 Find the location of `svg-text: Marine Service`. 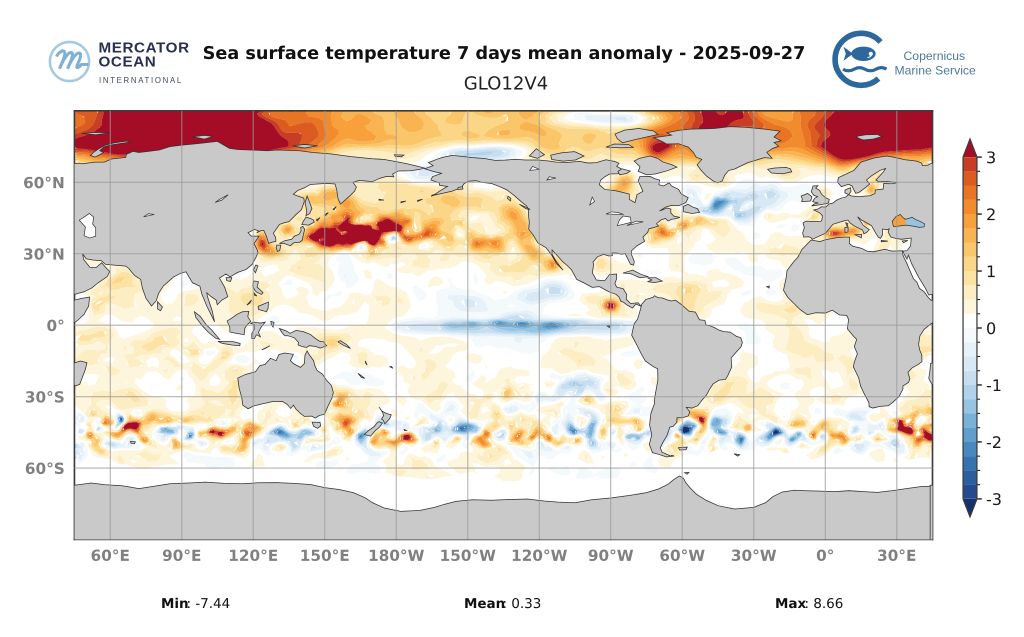

svg-text: Marine Service is located at coordinates (935, 70).